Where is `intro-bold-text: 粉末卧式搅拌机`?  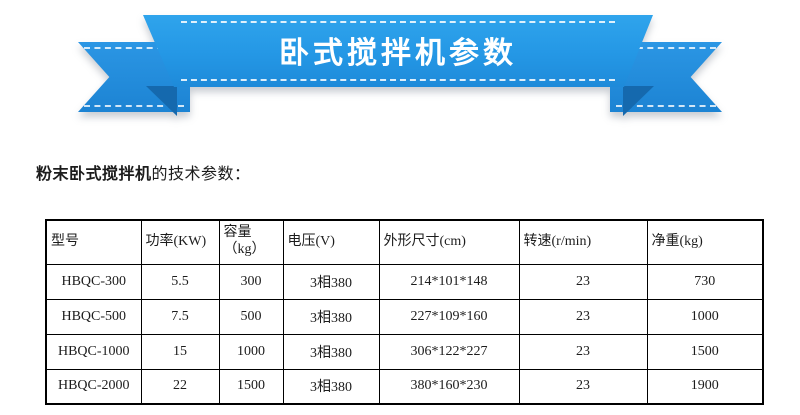
intro-bold-text: 粉末卧式搅拌机 is located at coordinates (94, 174).